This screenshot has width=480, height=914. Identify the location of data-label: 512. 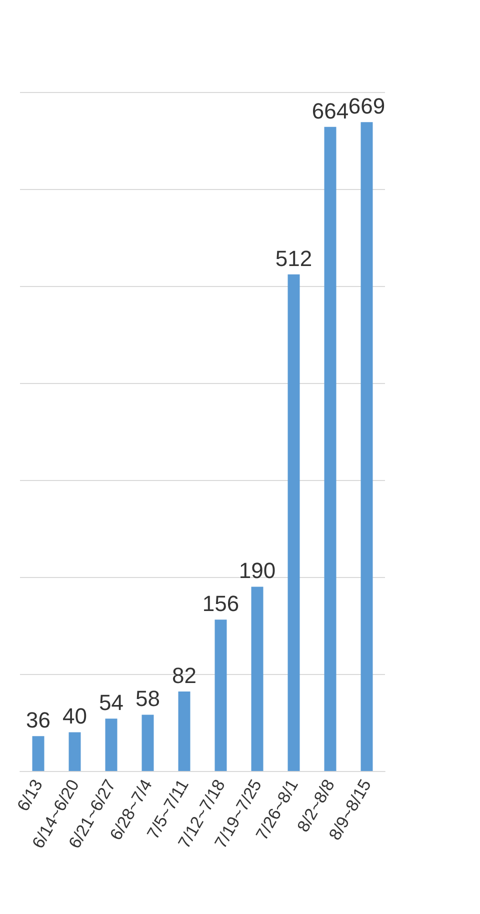
(293, 258).